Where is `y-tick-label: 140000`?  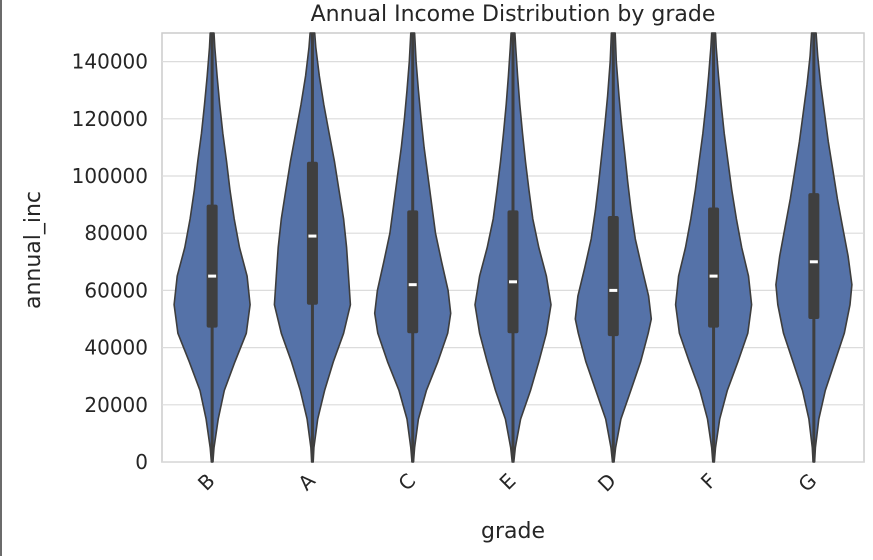 y-tick-label: 140000 is located at coordinates (110, 62).